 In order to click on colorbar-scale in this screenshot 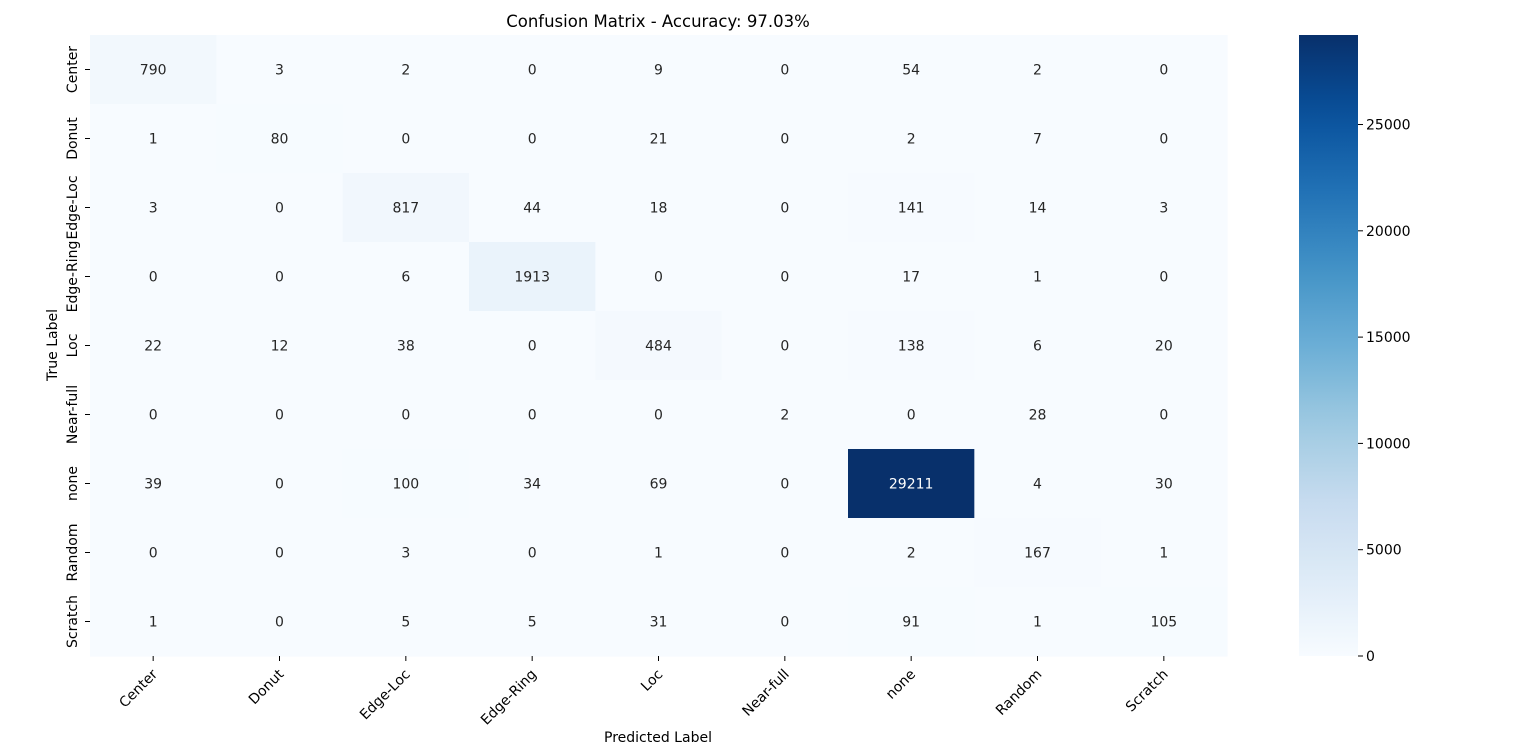, I will do `click(1328, 345)`.